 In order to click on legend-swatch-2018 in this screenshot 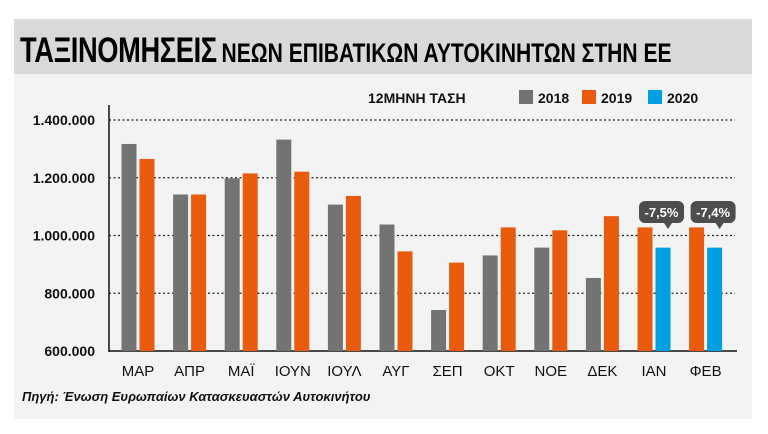, I will do `click(526, 97)`.